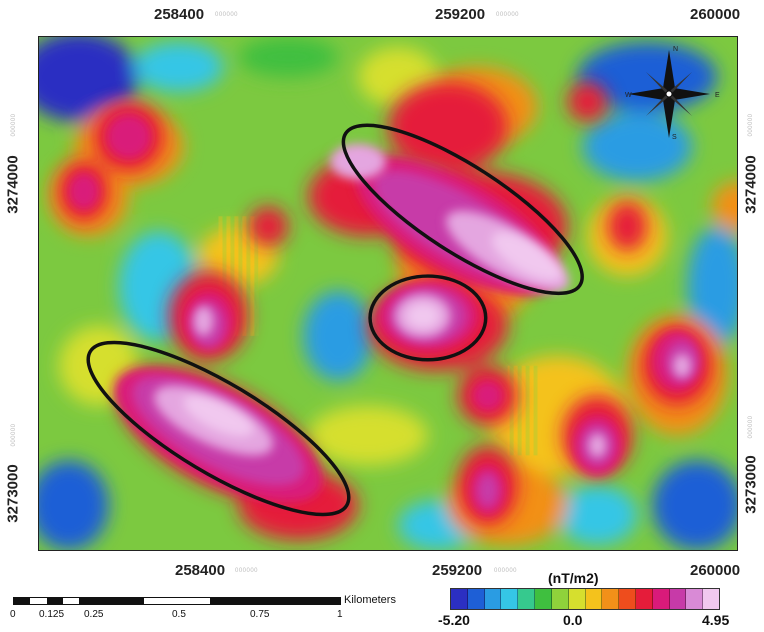  What do you see at coordinates (340, 614) in the screenshot?
I see `scale-tick-1: 1` at bounding box center [340, 614].